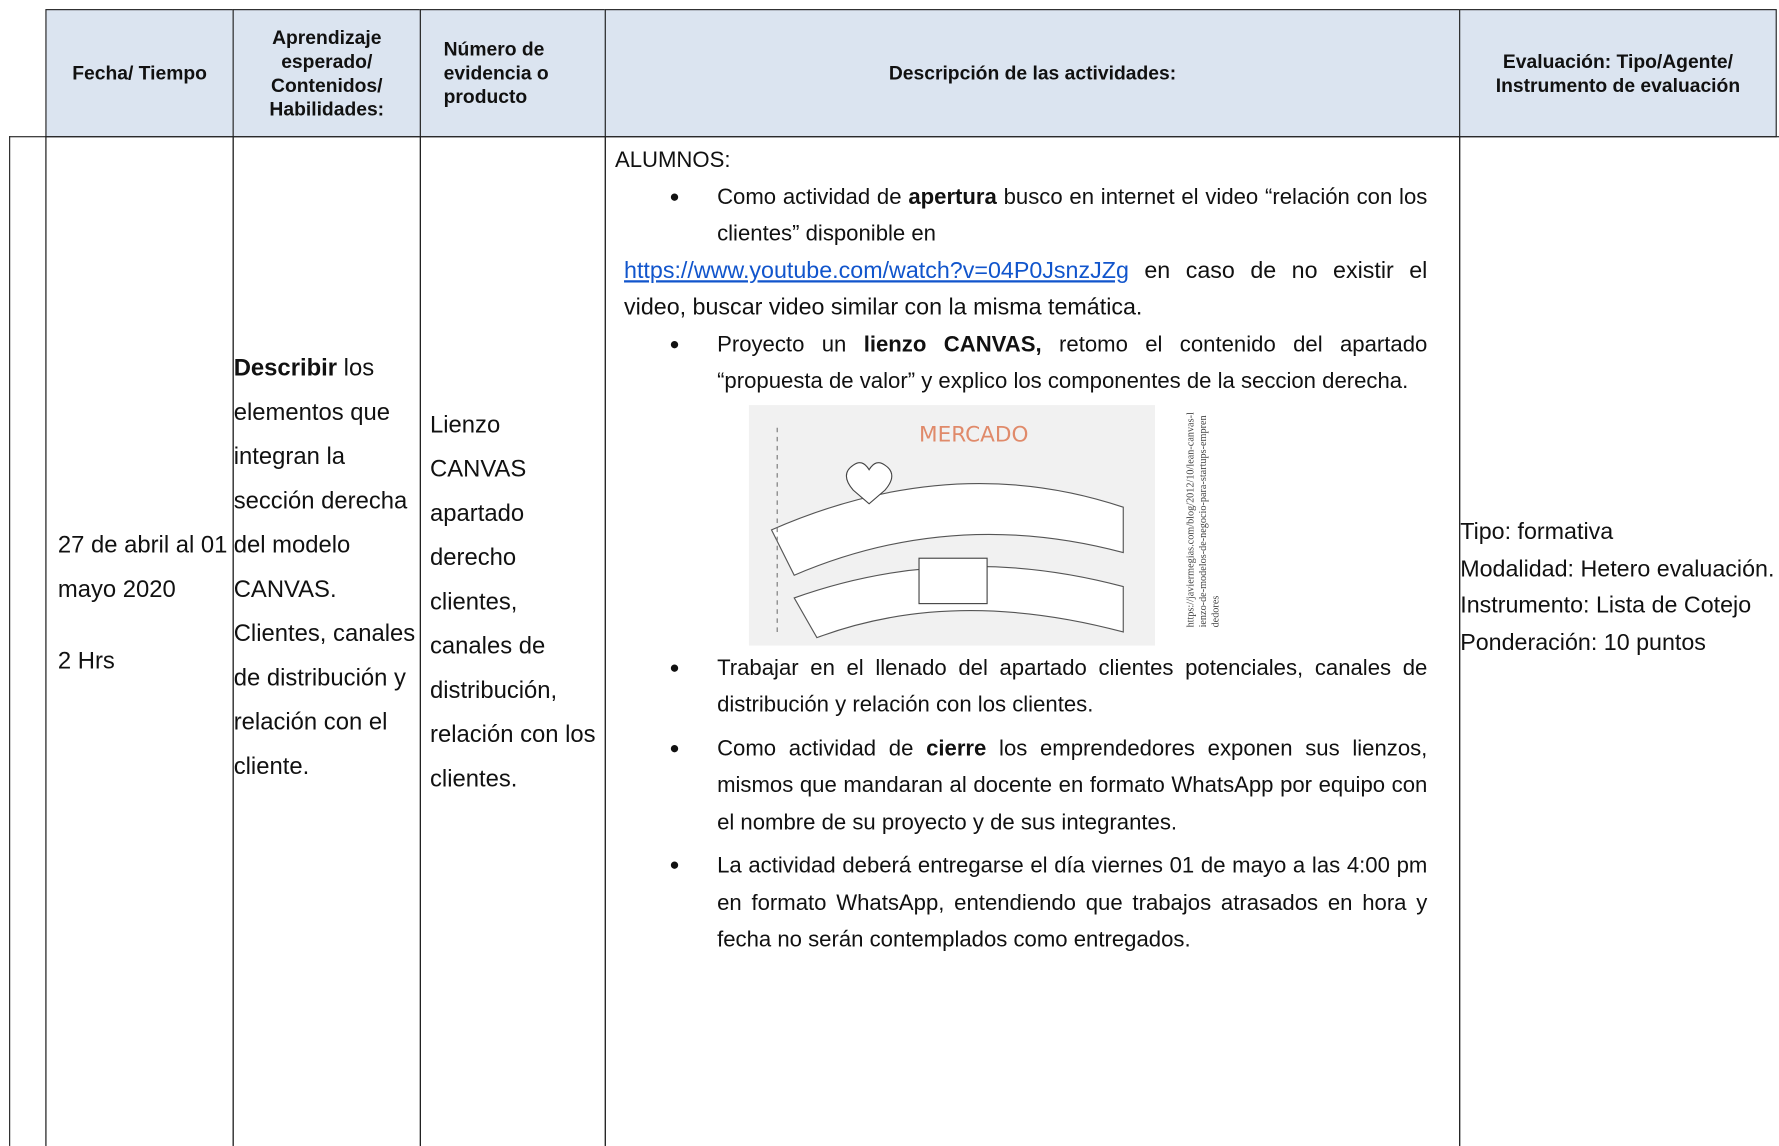 This screenshot has height=1146, width=1779. I want to click on margin-cell, so click(28, 641).